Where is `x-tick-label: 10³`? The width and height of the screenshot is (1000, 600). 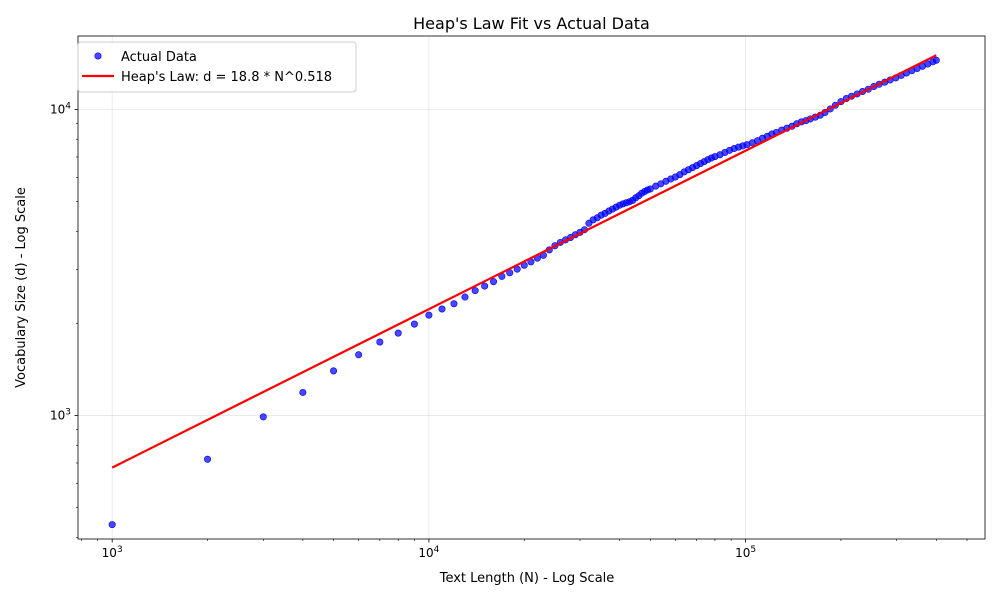 x-tick-label: 10³ is located at coordinates (112, 552).